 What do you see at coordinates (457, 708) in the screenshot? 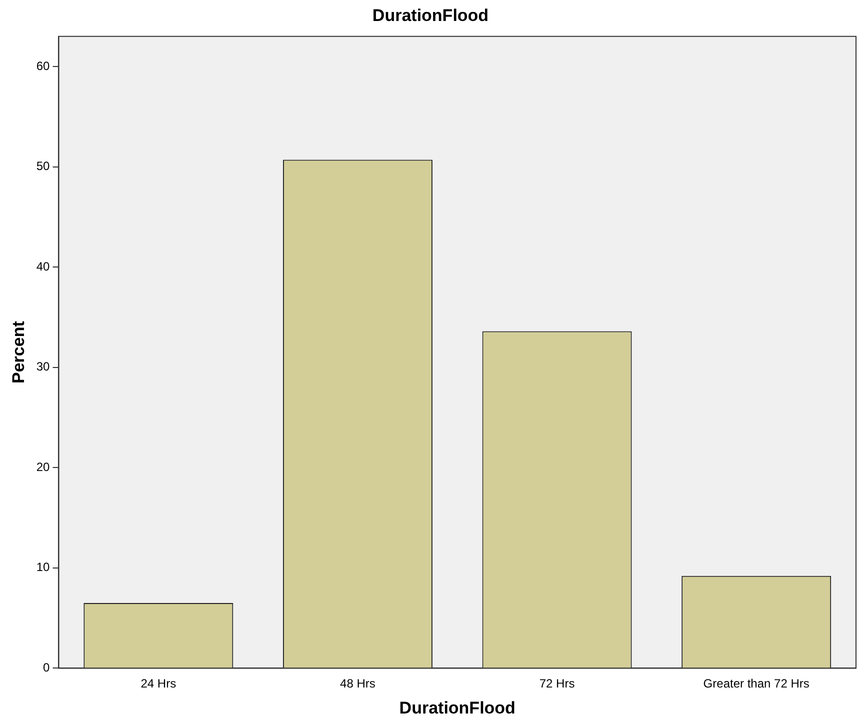
I see `x-axis-title: DurationFlood` at bounding box center [457, 708].